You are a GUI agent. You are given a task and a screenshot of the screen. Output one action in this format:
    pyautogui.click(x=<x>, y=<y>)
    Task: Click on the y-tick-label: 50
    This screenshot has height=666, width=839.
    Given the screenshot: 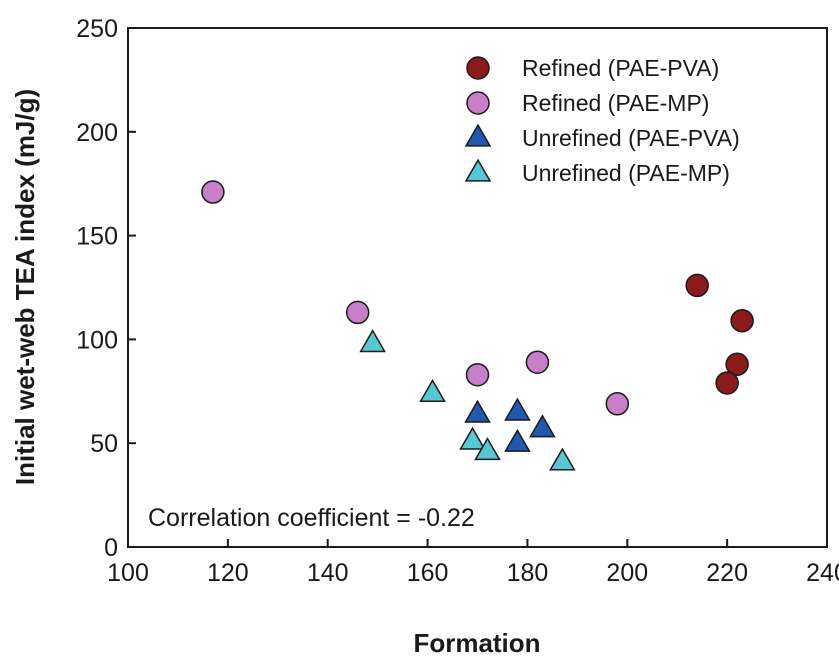 What is the action you would take?
    pyautogui.click(x=104, y=444)
    